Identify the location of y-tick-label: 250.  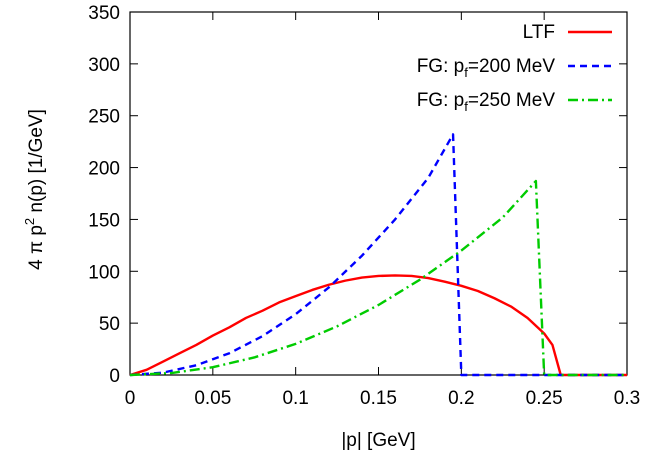
(104, 117).